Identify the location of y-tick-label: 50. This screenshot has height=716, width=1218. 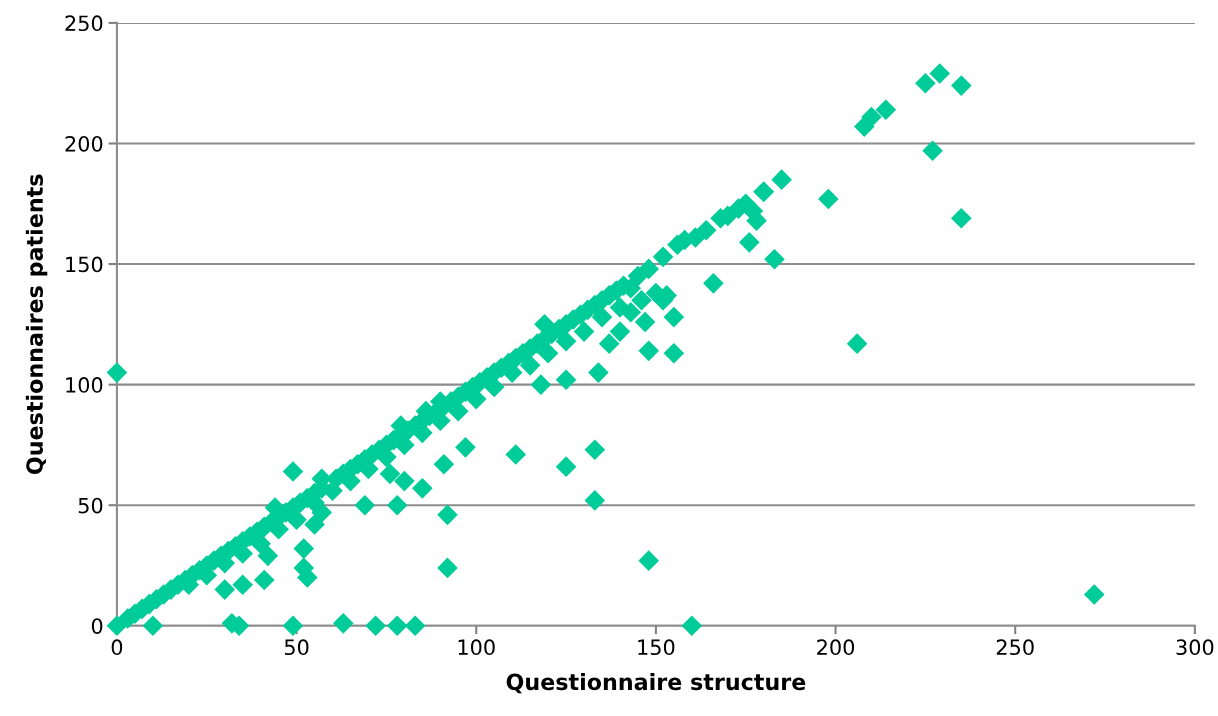
(90, 505).